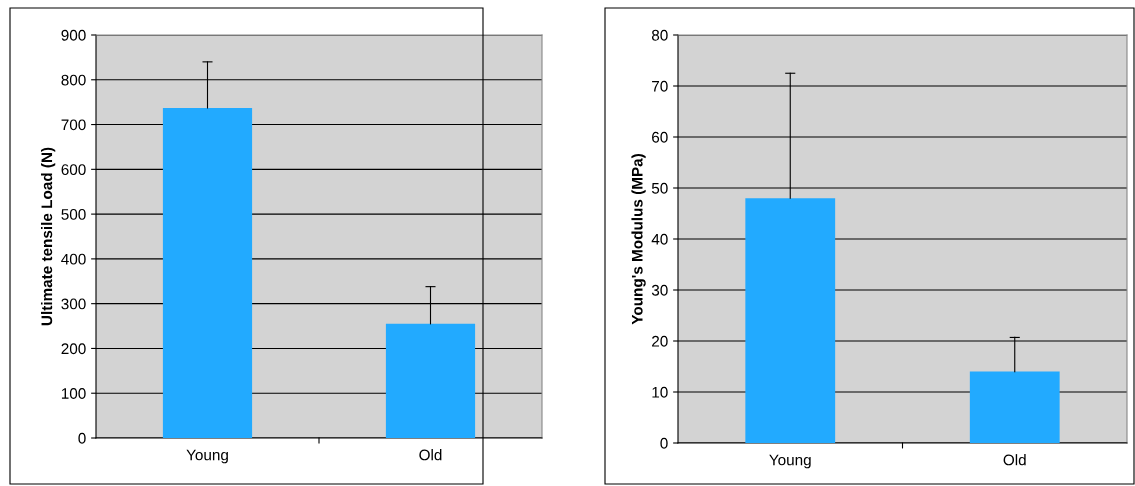 Image resolution: width=1135 pixels, height=486 pixels. I want to click on y-tick-label: 400, so click(73, 259).